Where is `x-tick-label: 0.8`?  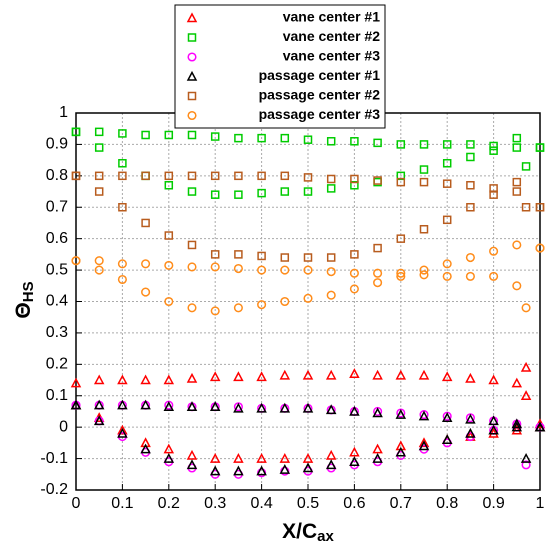 x-tick-label: 0.8 is located at coordinates (447, 503).